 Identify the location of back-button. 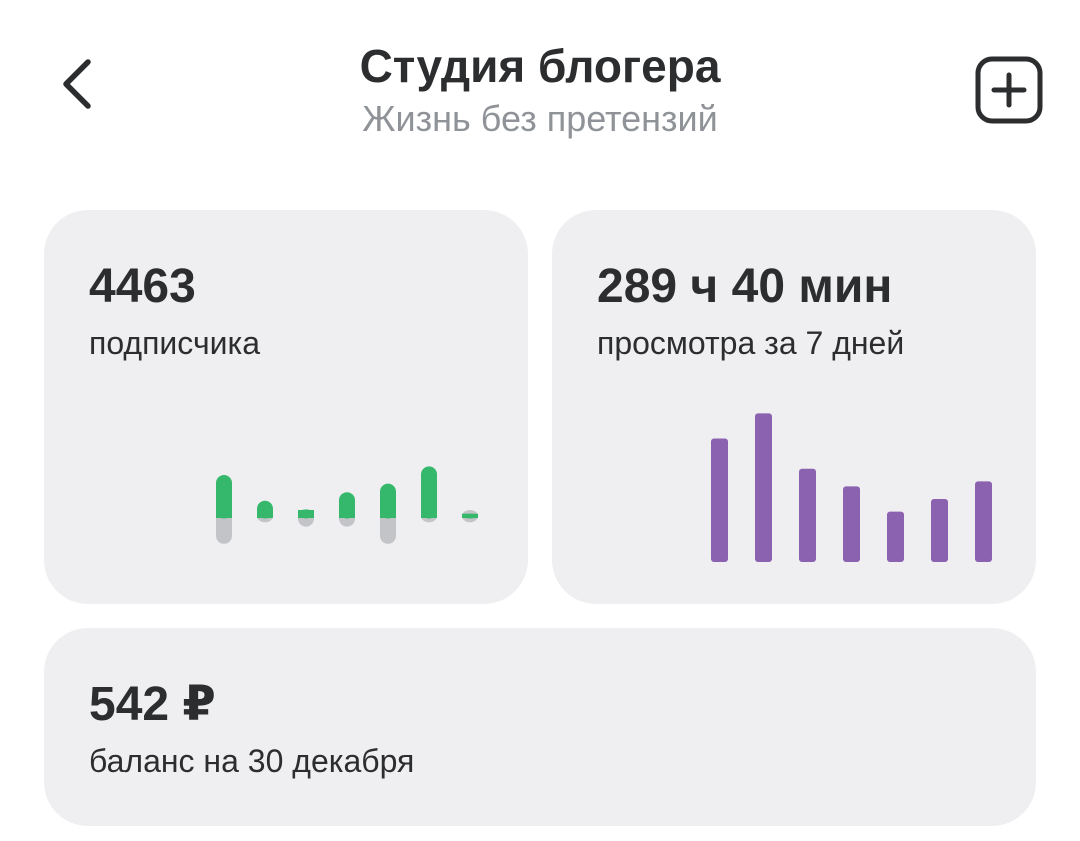
(76, 84).